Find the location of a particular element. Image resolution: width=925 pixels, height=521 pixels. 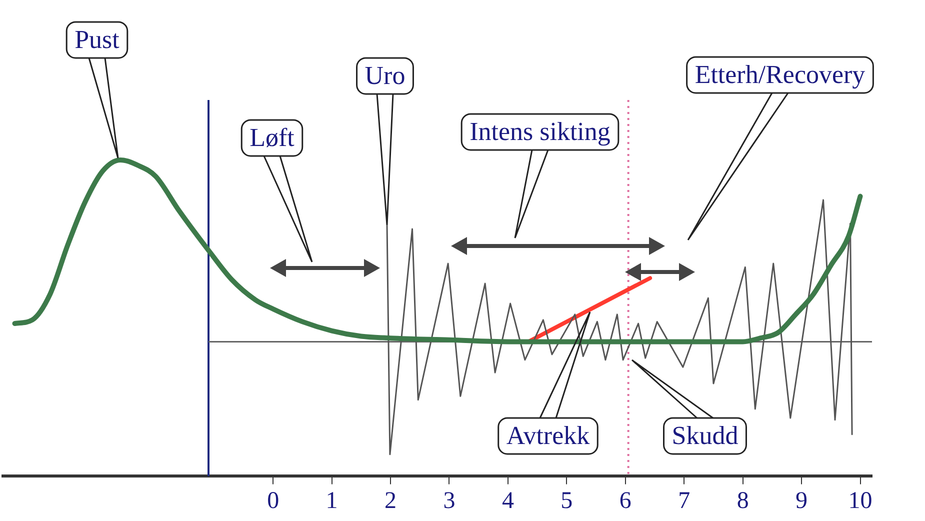

x-tick-label: 9 is located at coordinates (802, 501).